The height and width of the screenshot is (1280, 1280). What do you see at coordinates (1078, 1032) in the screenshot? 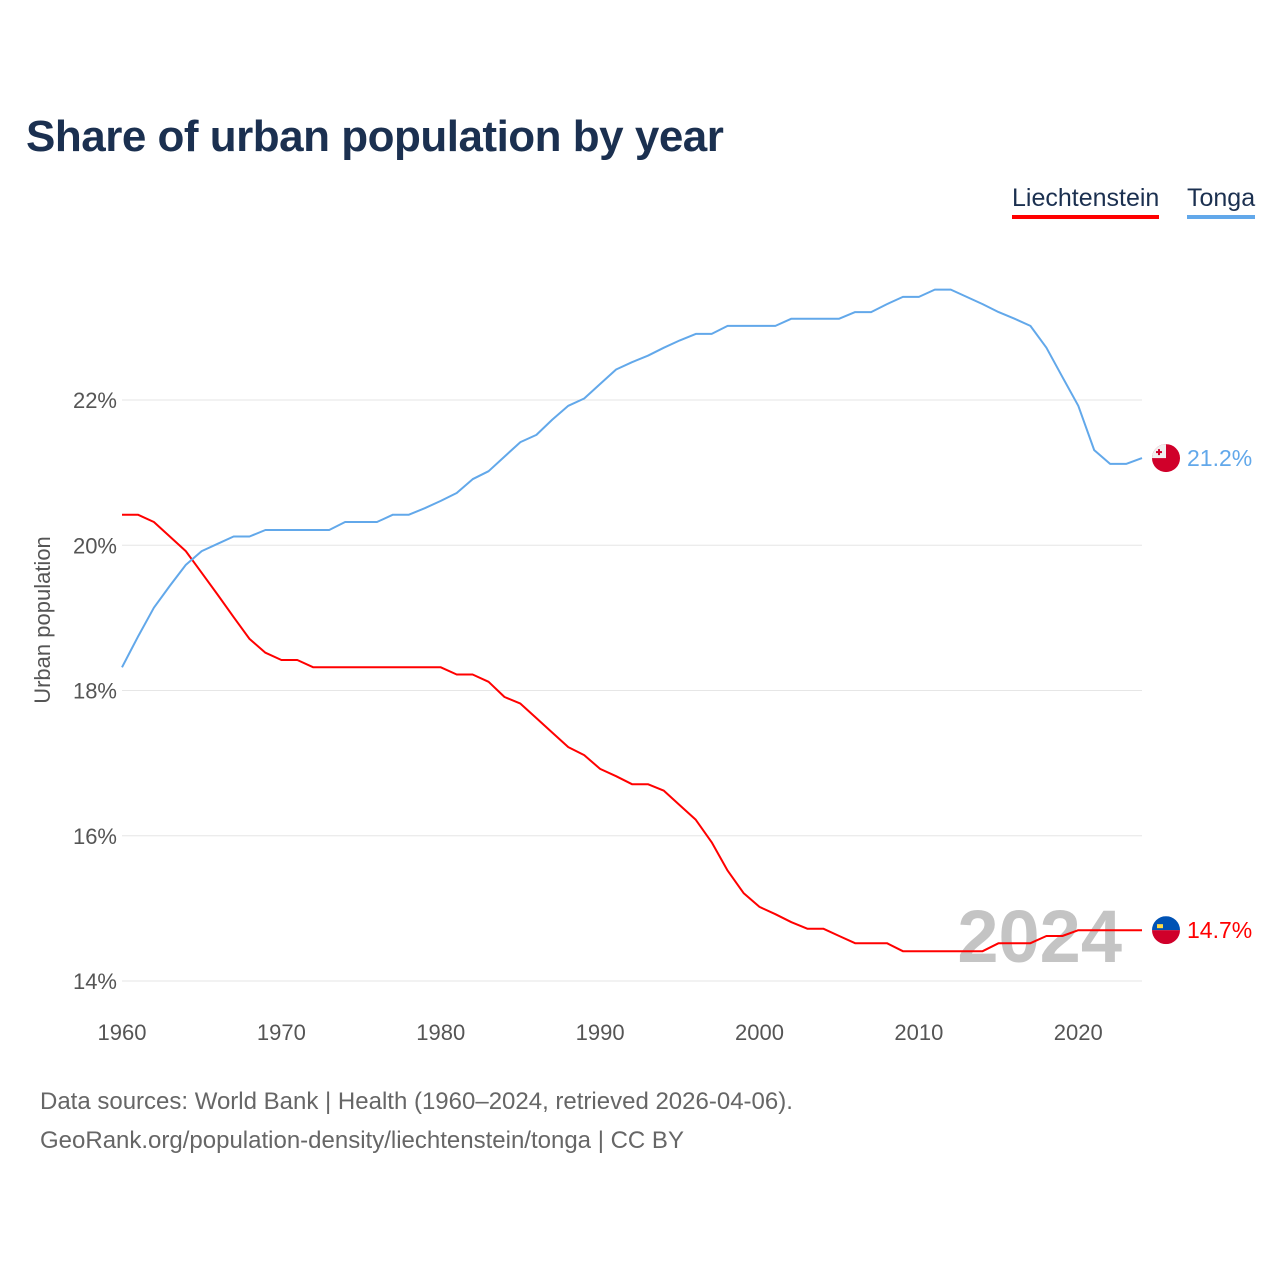
I see `x-tick-label: 2020` at bounding box center [1078, 1032].